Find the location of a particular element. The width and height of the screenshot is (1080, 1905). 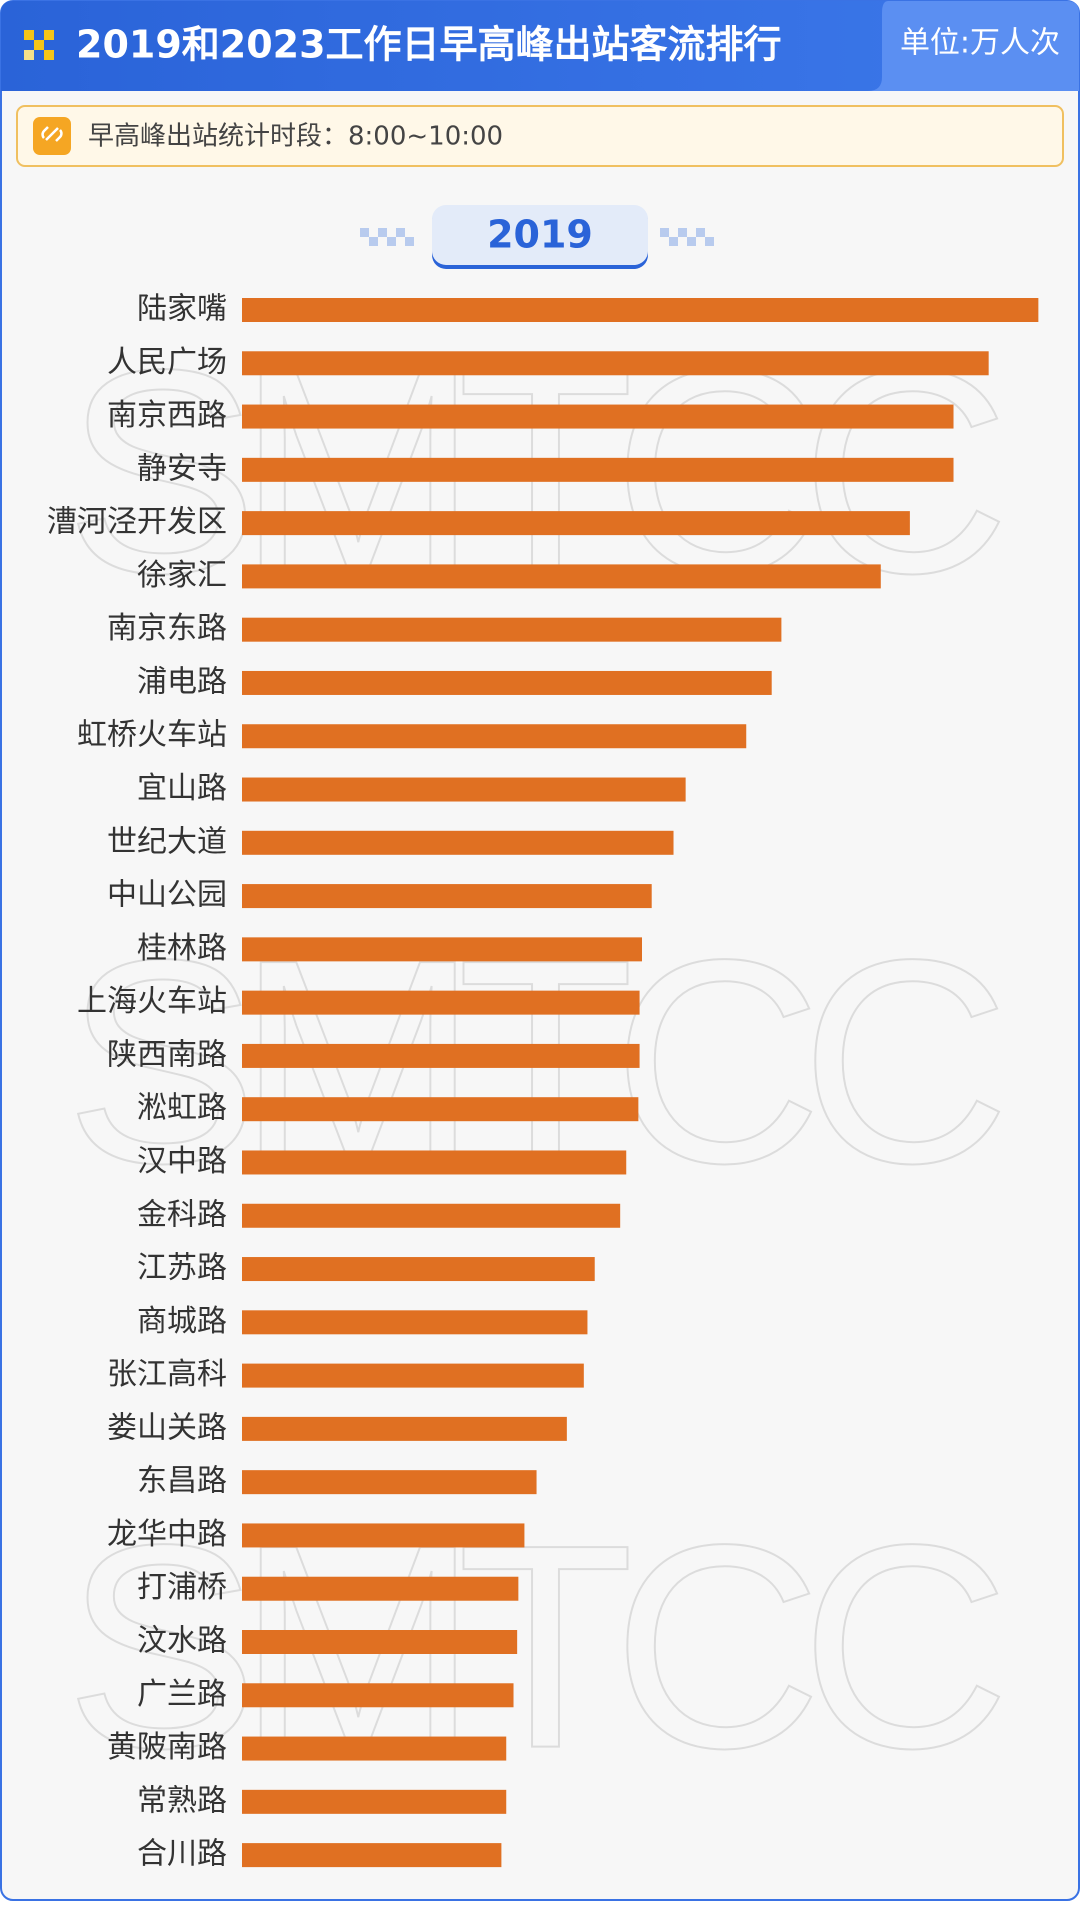

y-tick-label: 黄陂南路 is located at coordinates (167, 1747).